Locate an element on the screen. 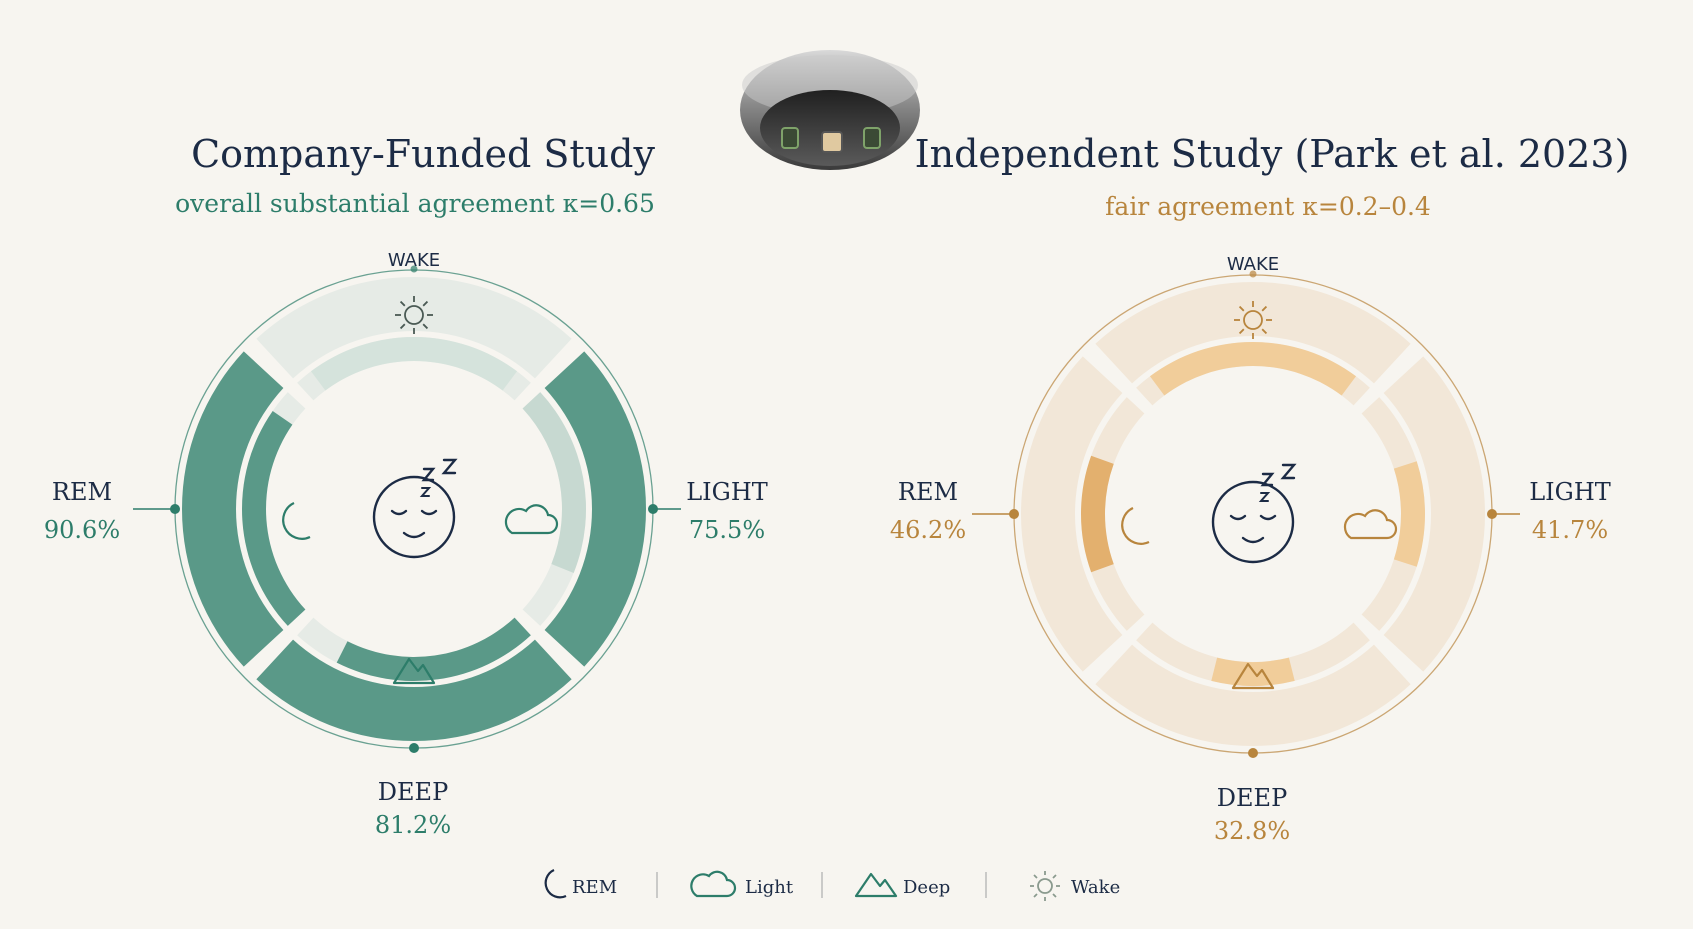 This screenshot has width=1693, height=929. chart-title: Company-Funded Study is located at coordinates (423, 154).